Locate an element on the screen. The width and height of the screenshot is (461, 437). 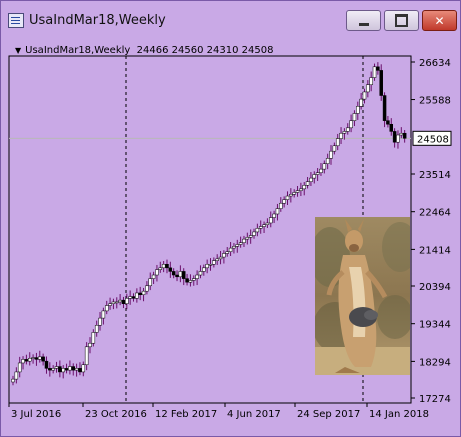
x-tick-label: 23 Oct 2016 is located at coordinates (116, 414).